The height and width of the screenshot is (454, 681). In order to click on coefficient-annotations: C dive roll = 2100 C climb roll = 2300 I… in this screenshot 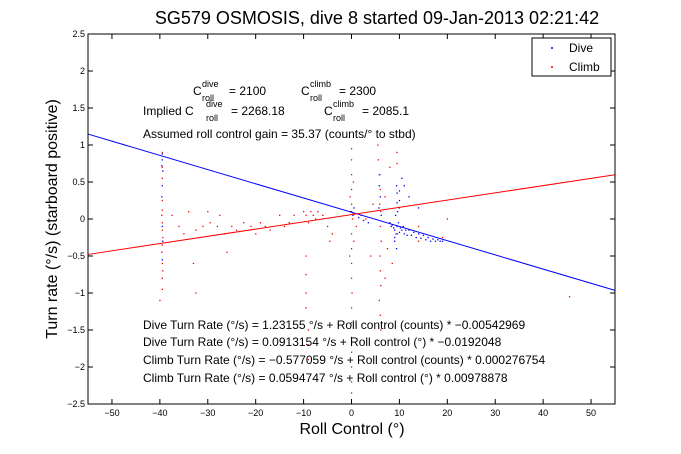, I will do `click(279, 110)`.